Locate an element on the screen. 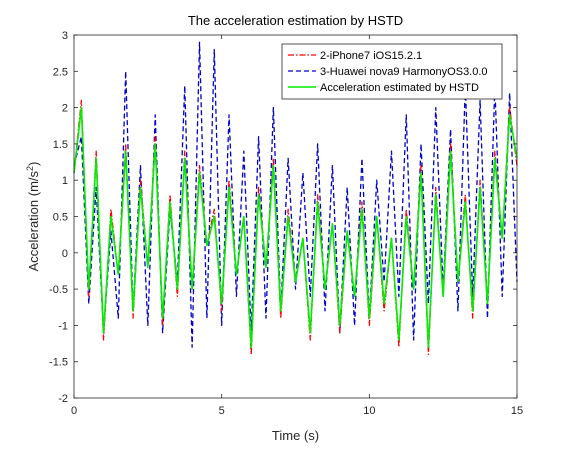  legend-box is located at coordinates (392, 71).